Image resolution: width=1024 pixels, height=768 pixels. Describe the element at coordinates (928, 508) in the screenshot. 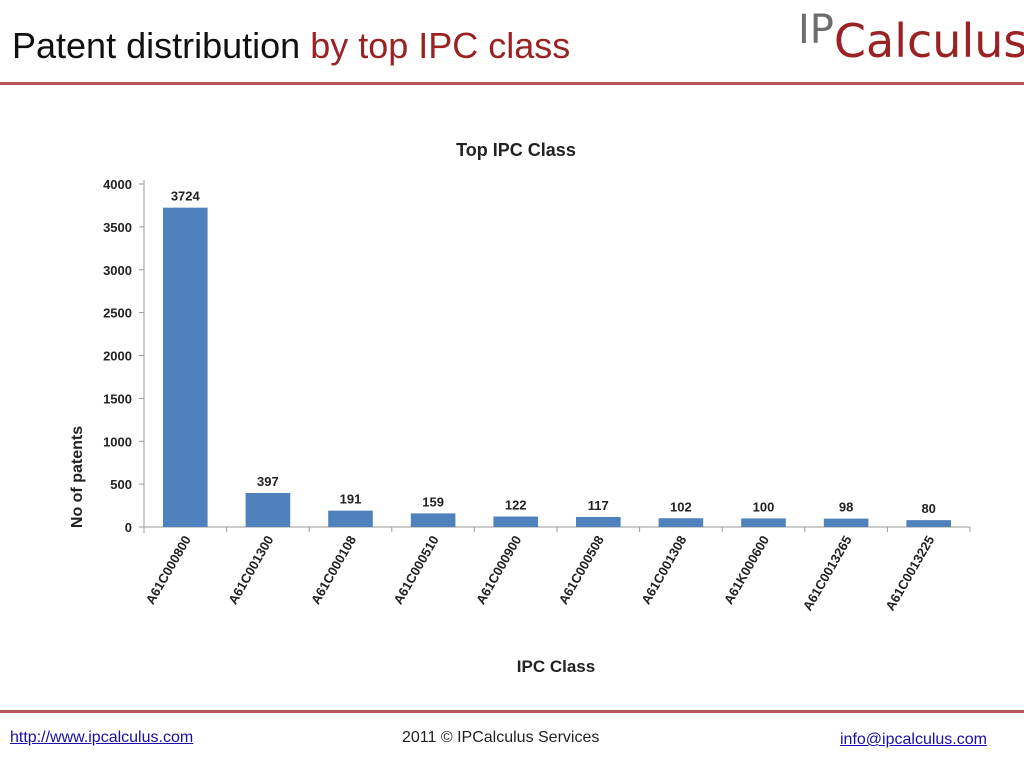

I see `bar-value-label: 80` at that location.